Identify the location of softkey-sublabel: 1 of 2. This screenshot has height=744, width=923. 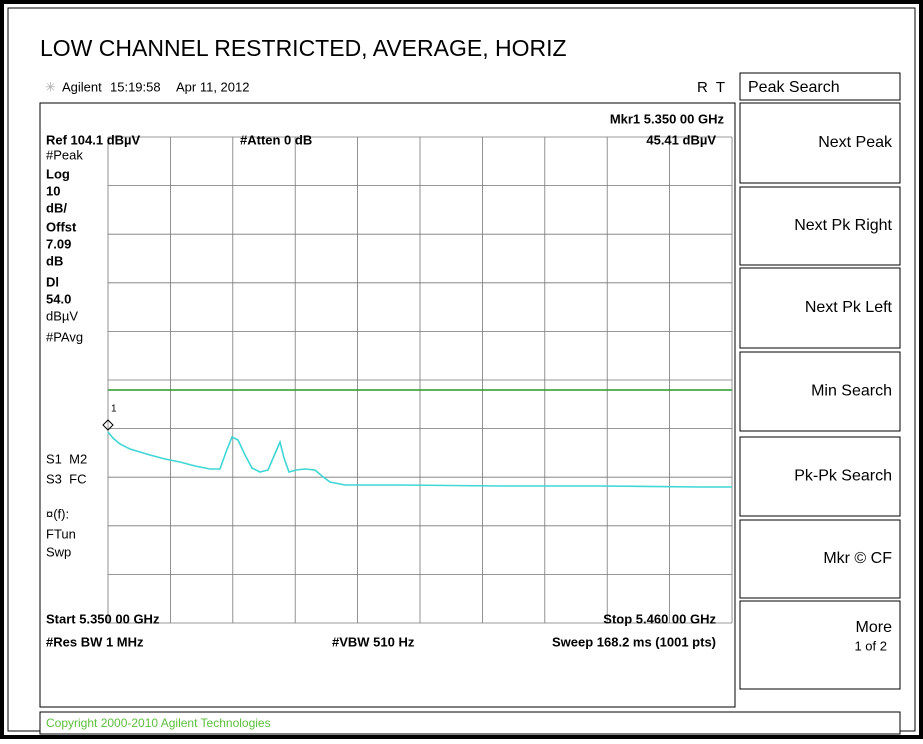
(870, 645).